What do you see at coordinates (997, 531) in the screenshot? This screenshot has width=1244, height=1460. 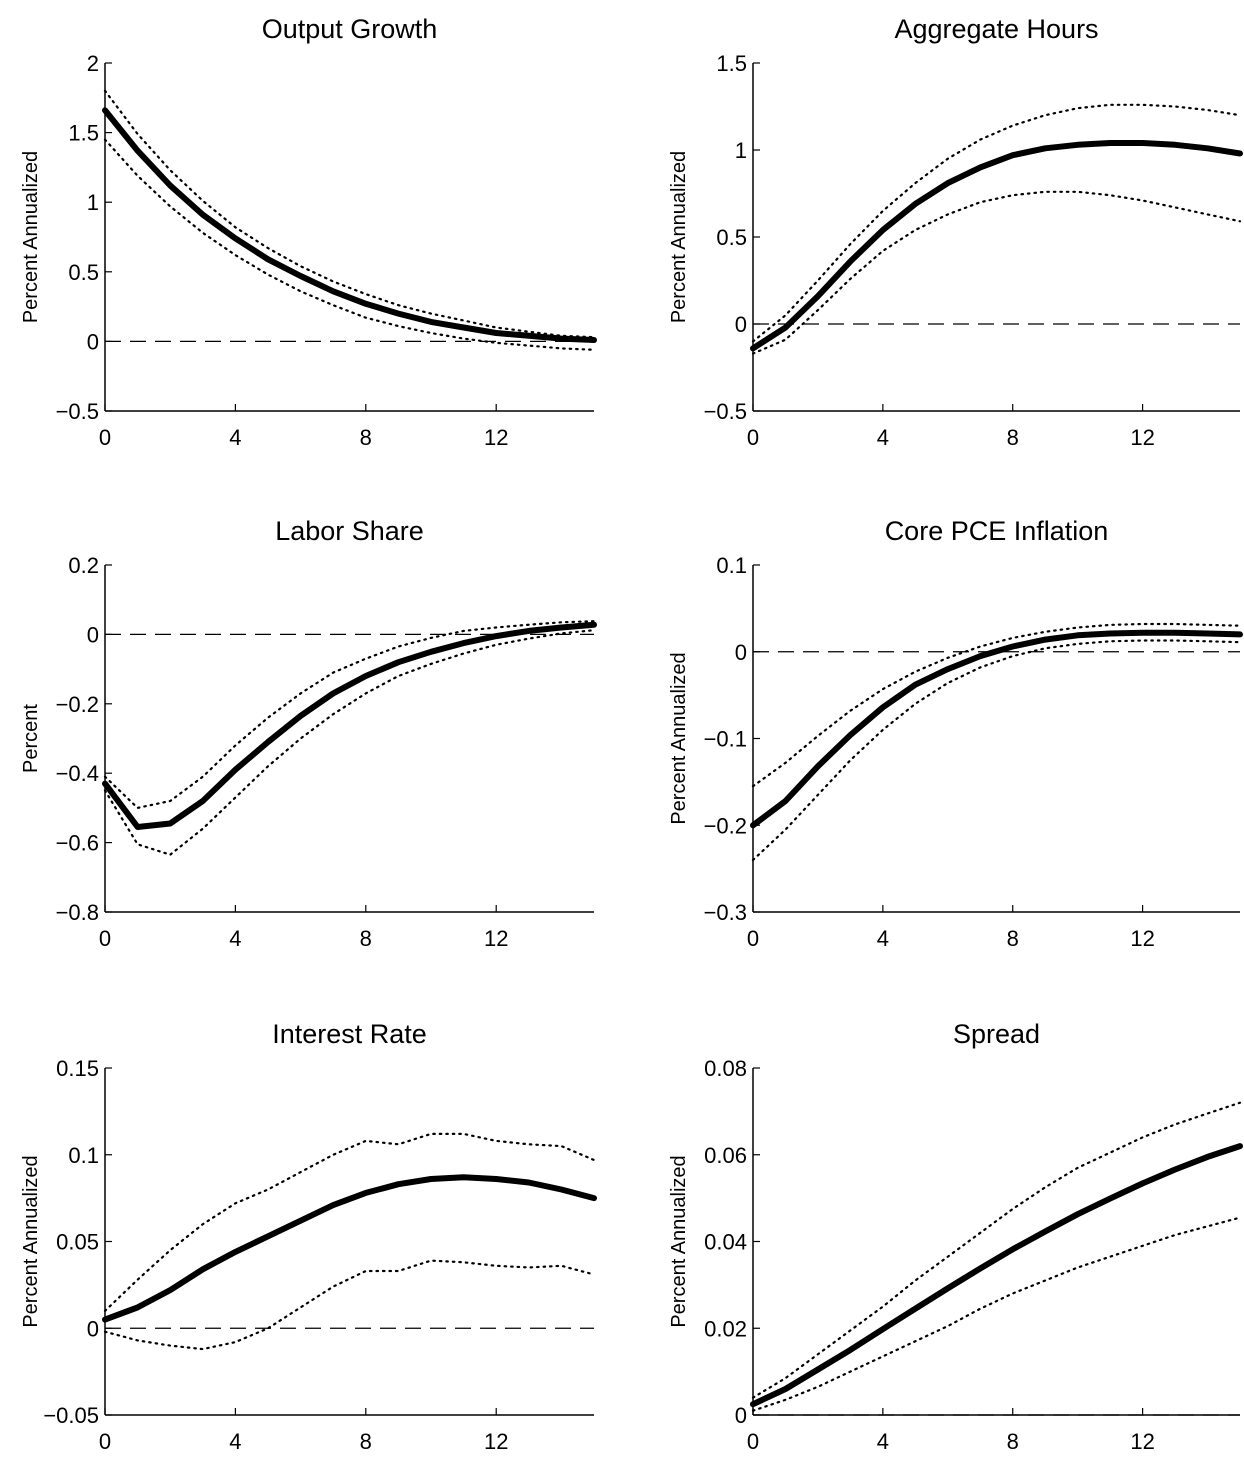 I see `panel-title: Core PCE Inflation` at bounding box center [997, 531].